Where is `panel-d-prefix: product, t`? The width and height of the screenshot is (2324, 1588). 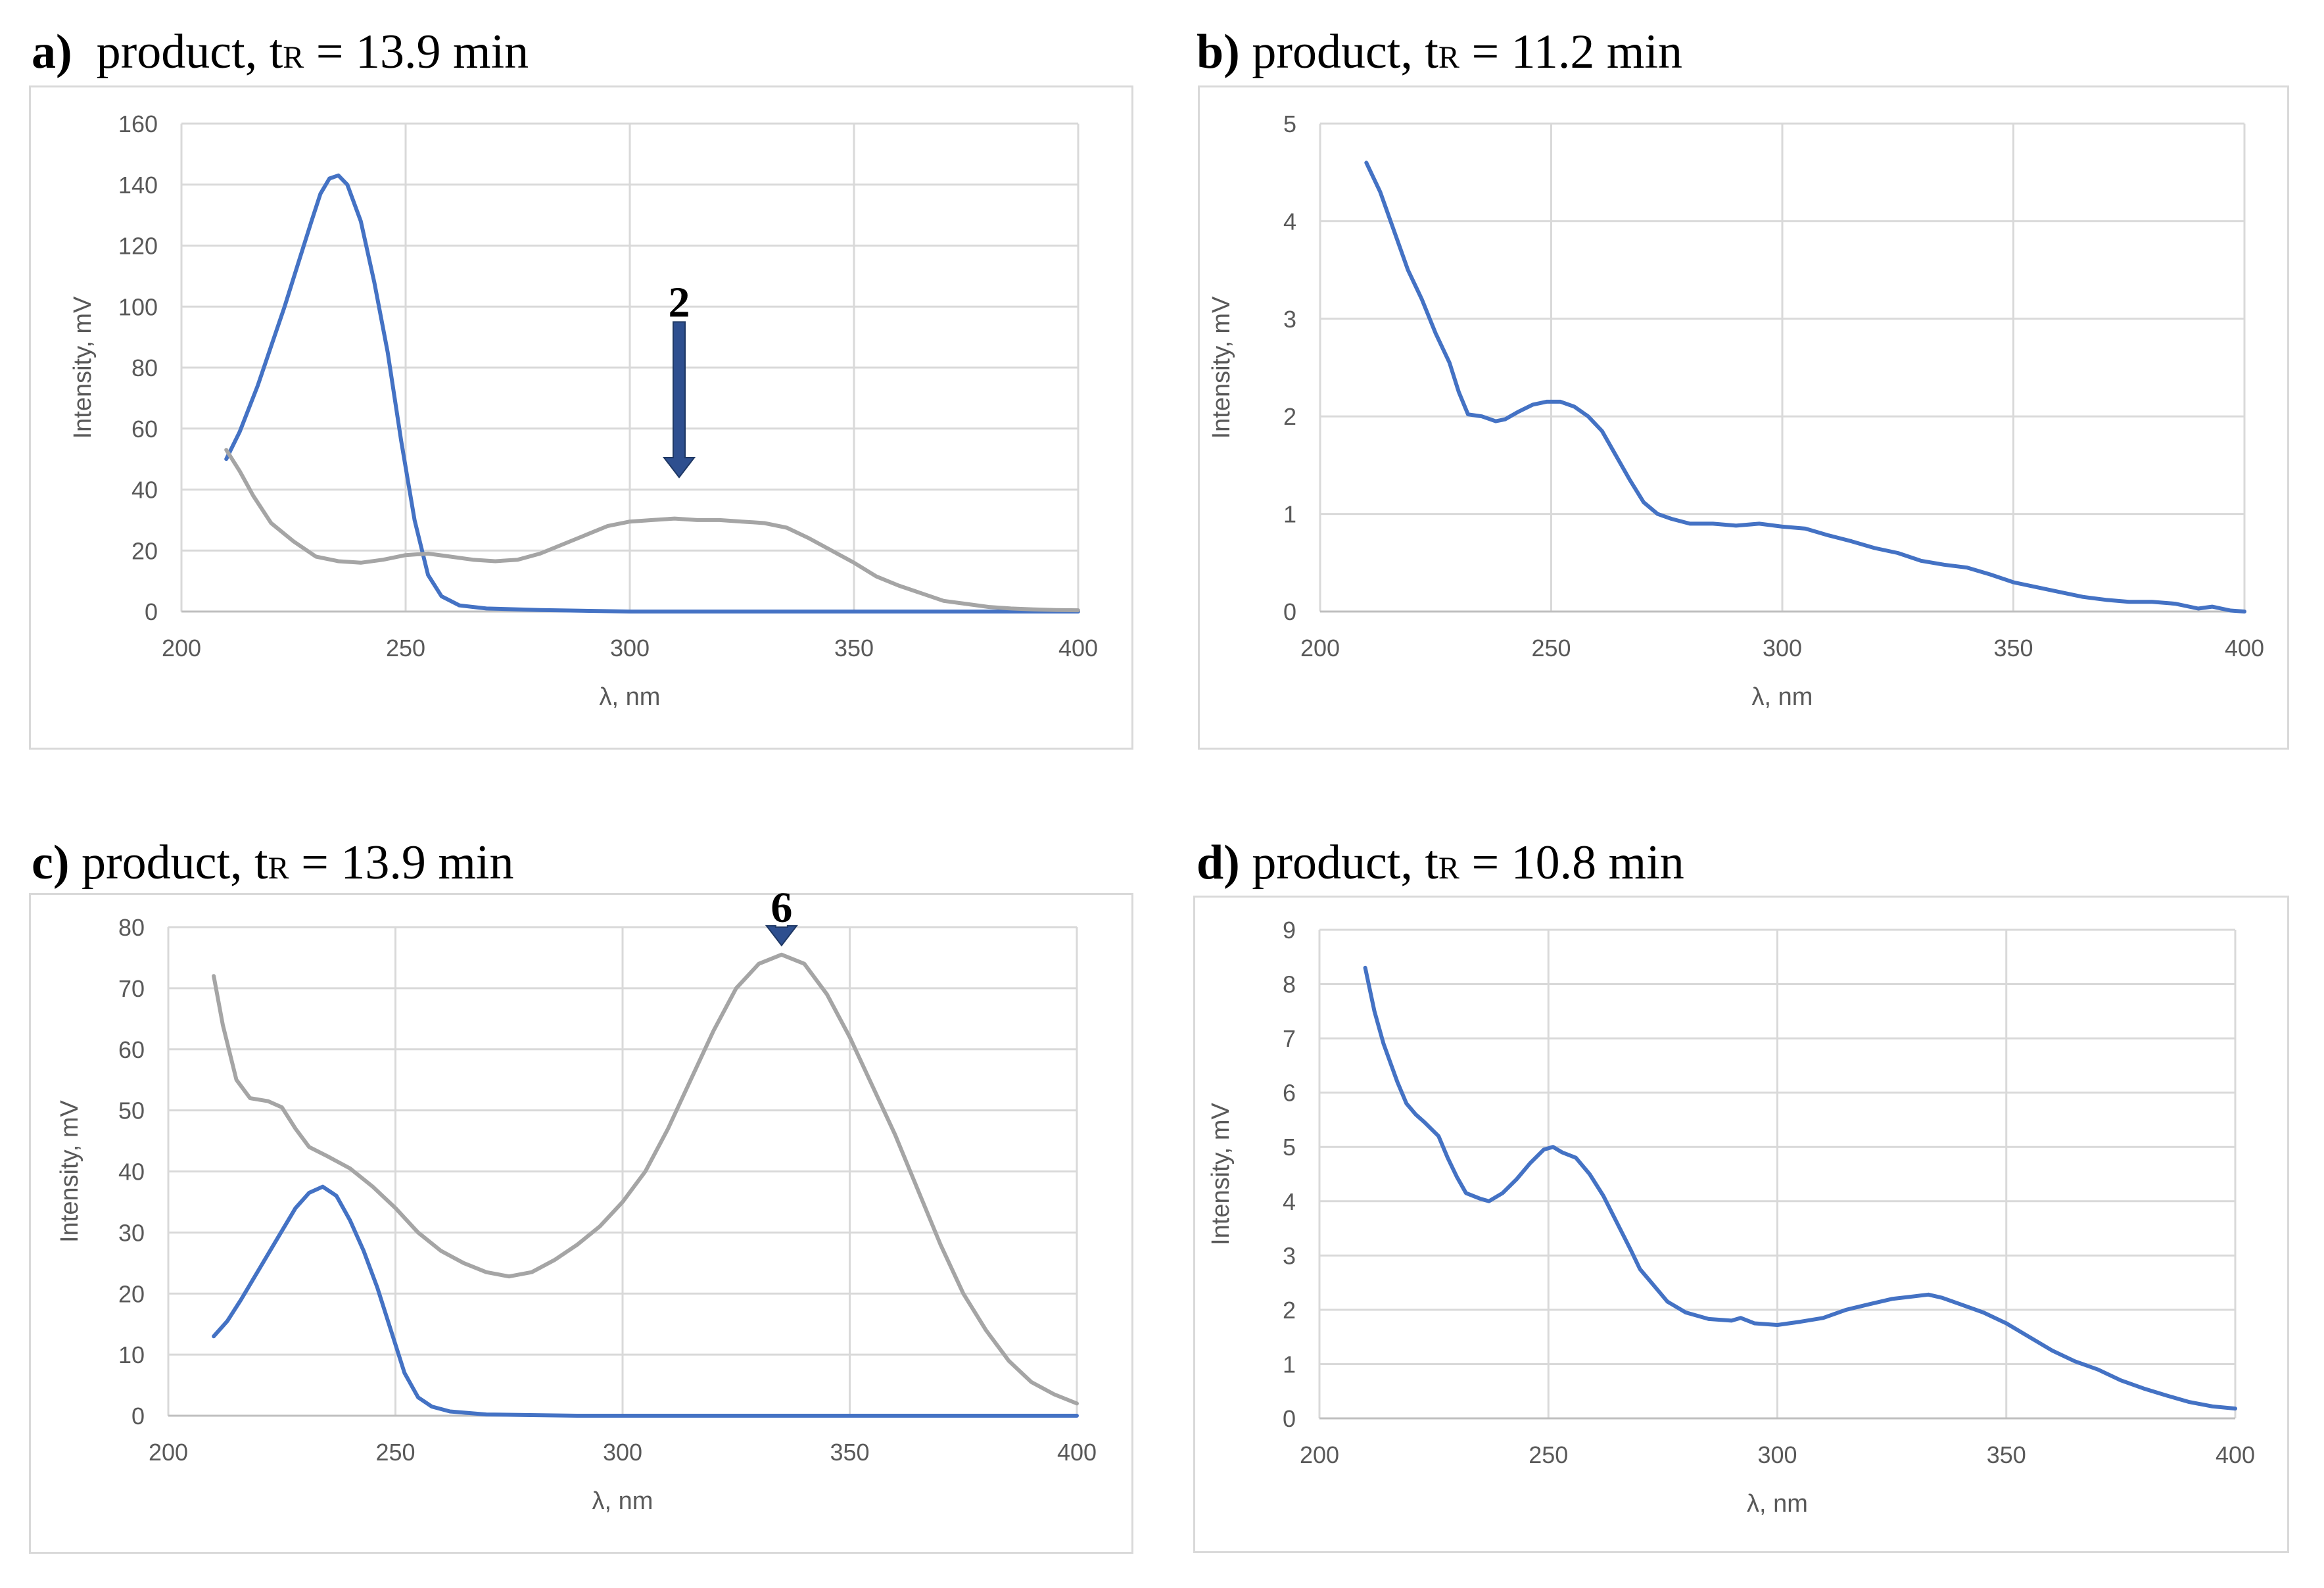
panel-d-prefix: product, t is located at coordinates (1345, 863).